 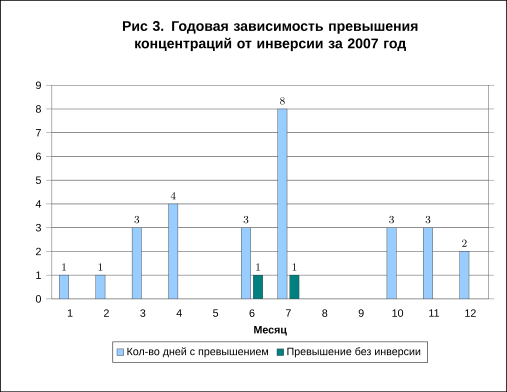 I want to click on chart-title: Рис 3. Годовая зависимость превышения концентраций от инверсии за 2007 год, so click(x=270, y=36).